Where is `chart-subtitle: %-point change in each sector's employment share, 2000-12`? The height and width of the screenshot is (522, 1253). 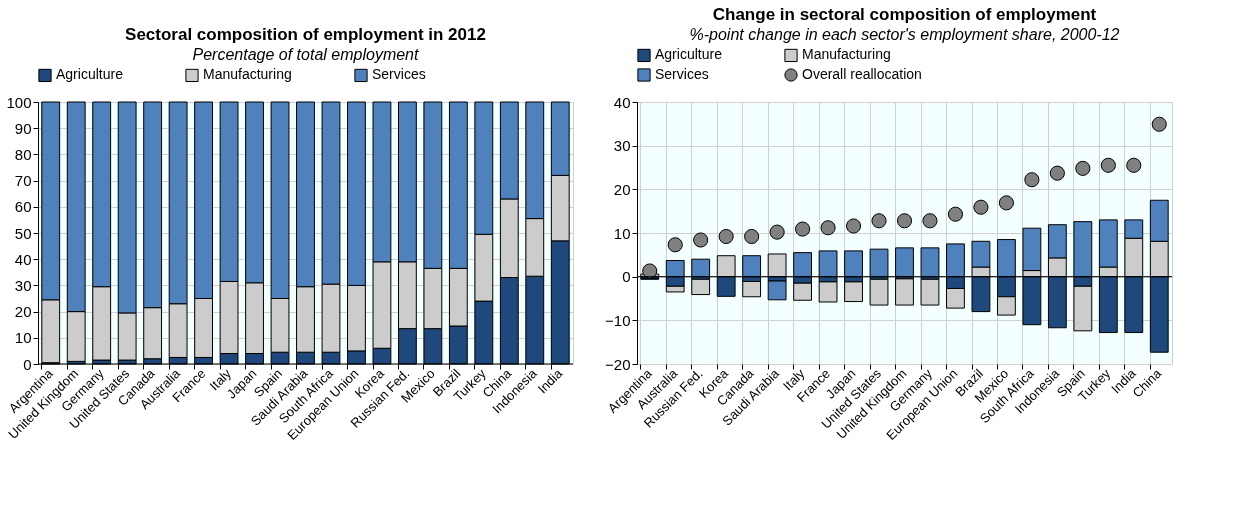
chart-subtitle: %-point change in each sector's employment share, 2000-12 is located at coordinates (904, 34).